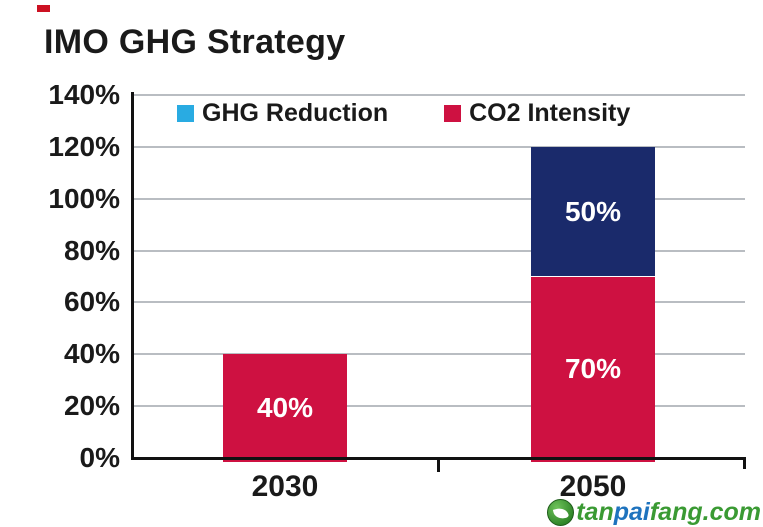 The height and width of the screenshot is (527, 763). I want to click on y-axis-tick-label: 100%, so click(84, 198).